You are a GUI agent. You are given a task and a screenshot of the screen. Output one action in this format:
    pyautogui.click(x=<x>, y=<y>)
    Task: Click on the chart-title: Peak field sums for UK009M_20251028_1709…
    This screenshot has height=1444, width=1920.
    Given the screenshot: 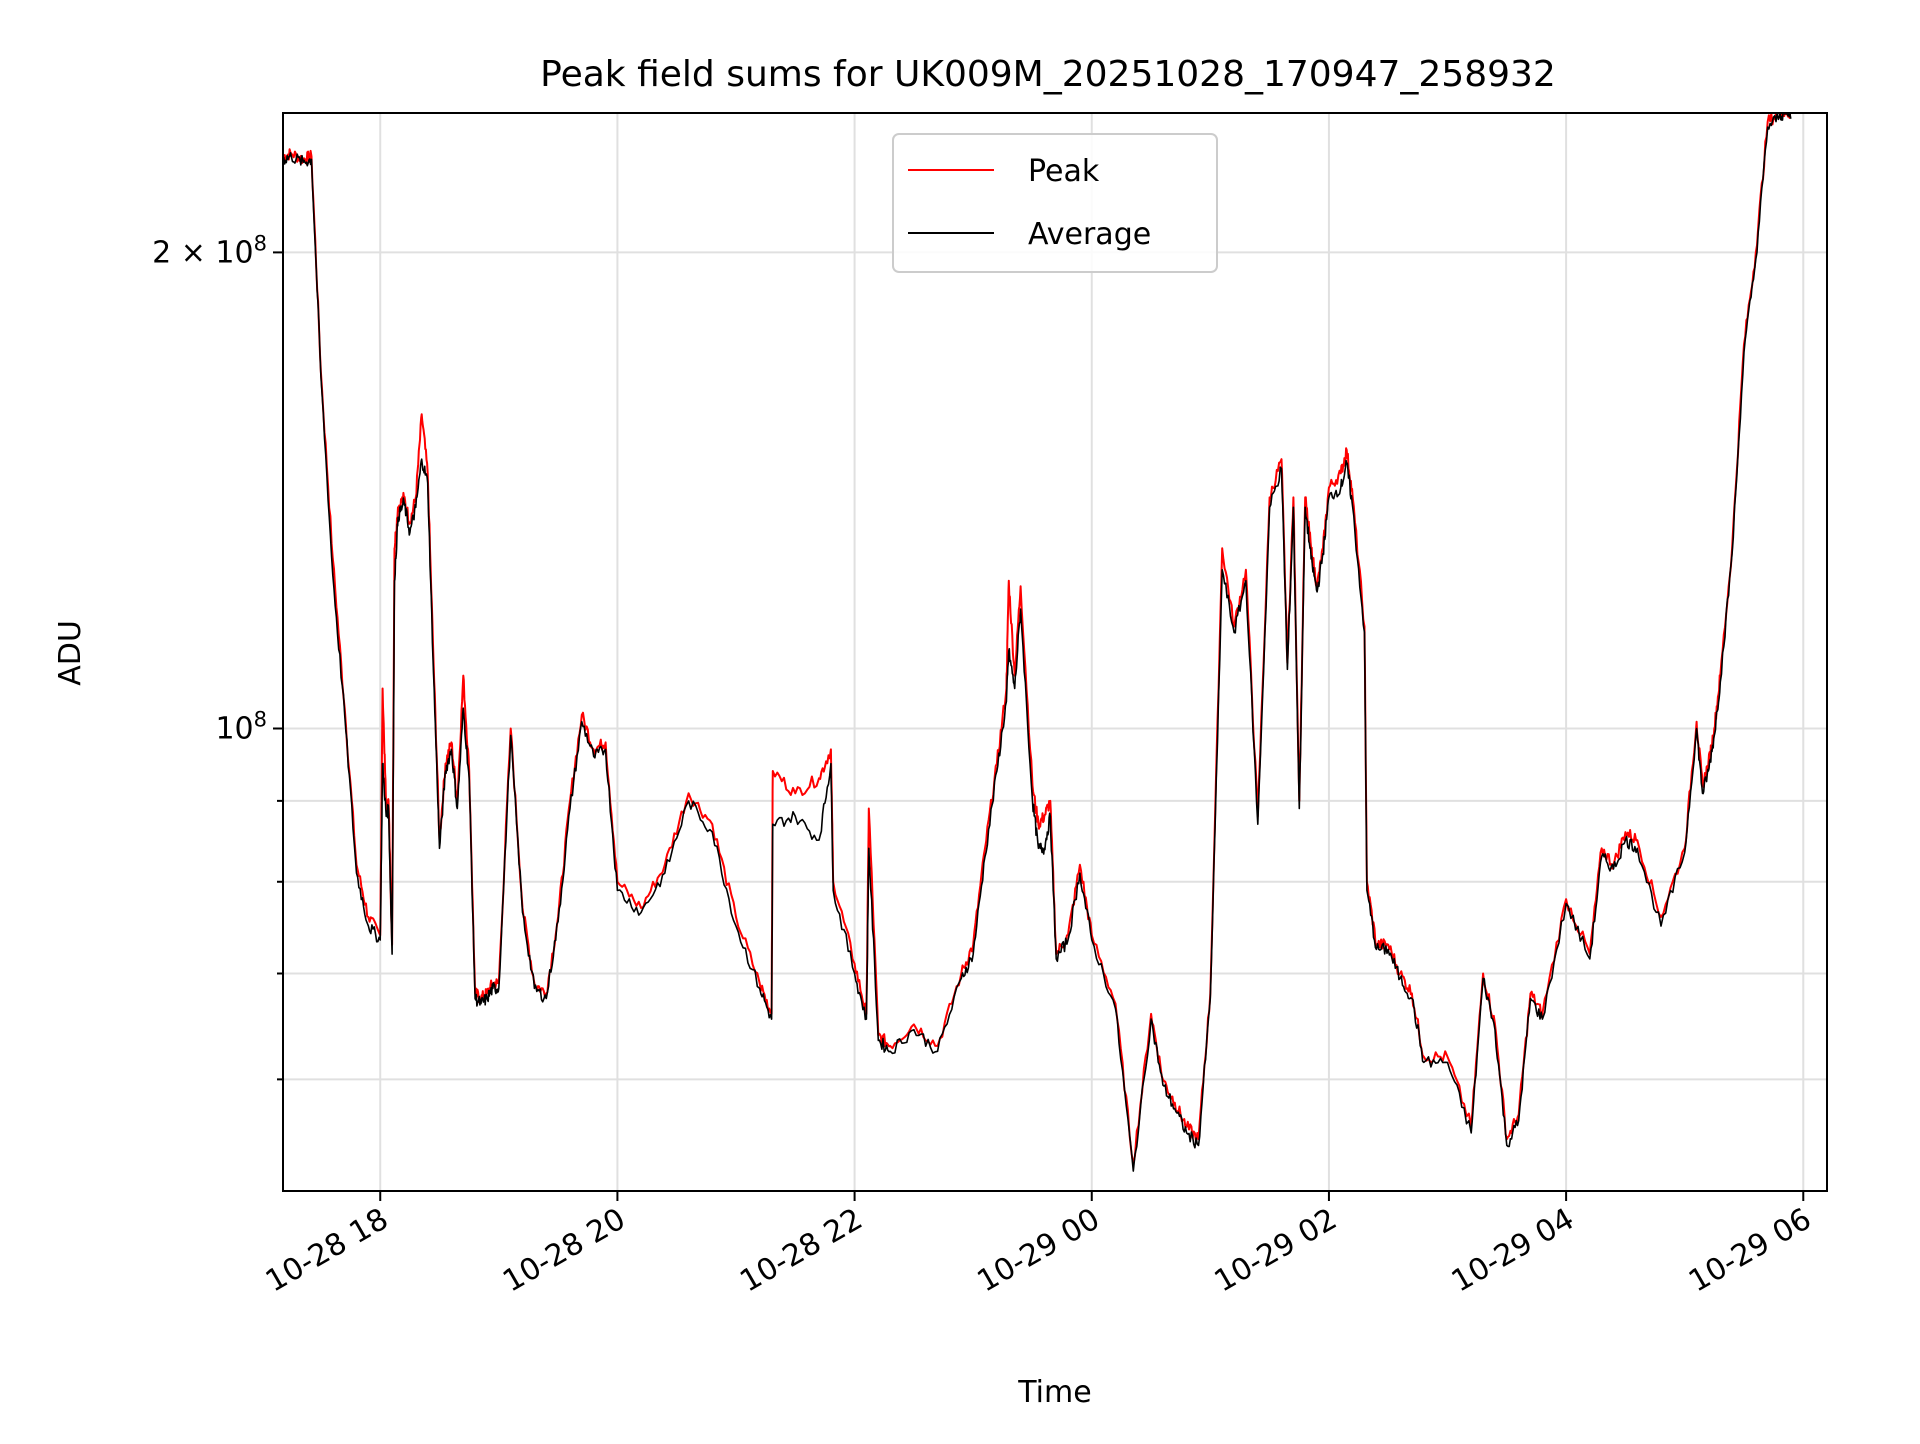 What is the action you would take?
    pyautogui.click(x=1048, y=74)
    